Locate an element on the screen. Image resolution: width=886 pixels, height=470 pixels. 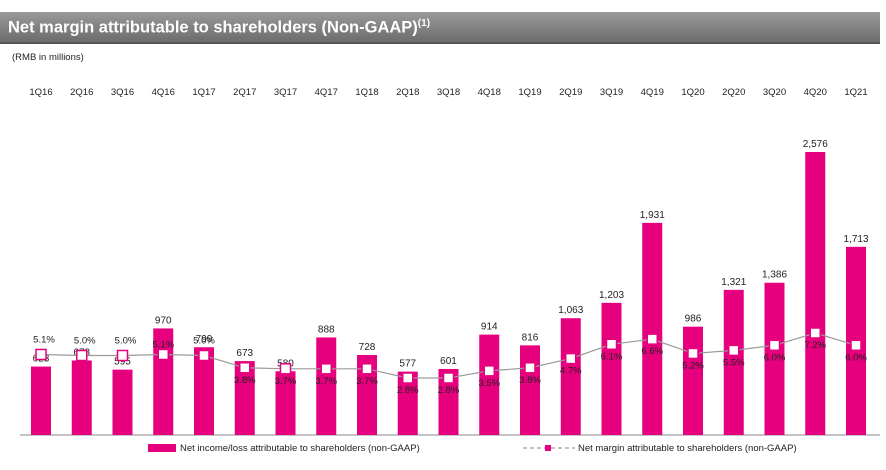
bar-value-label: 1,203 is located at coordinates (611, 295).